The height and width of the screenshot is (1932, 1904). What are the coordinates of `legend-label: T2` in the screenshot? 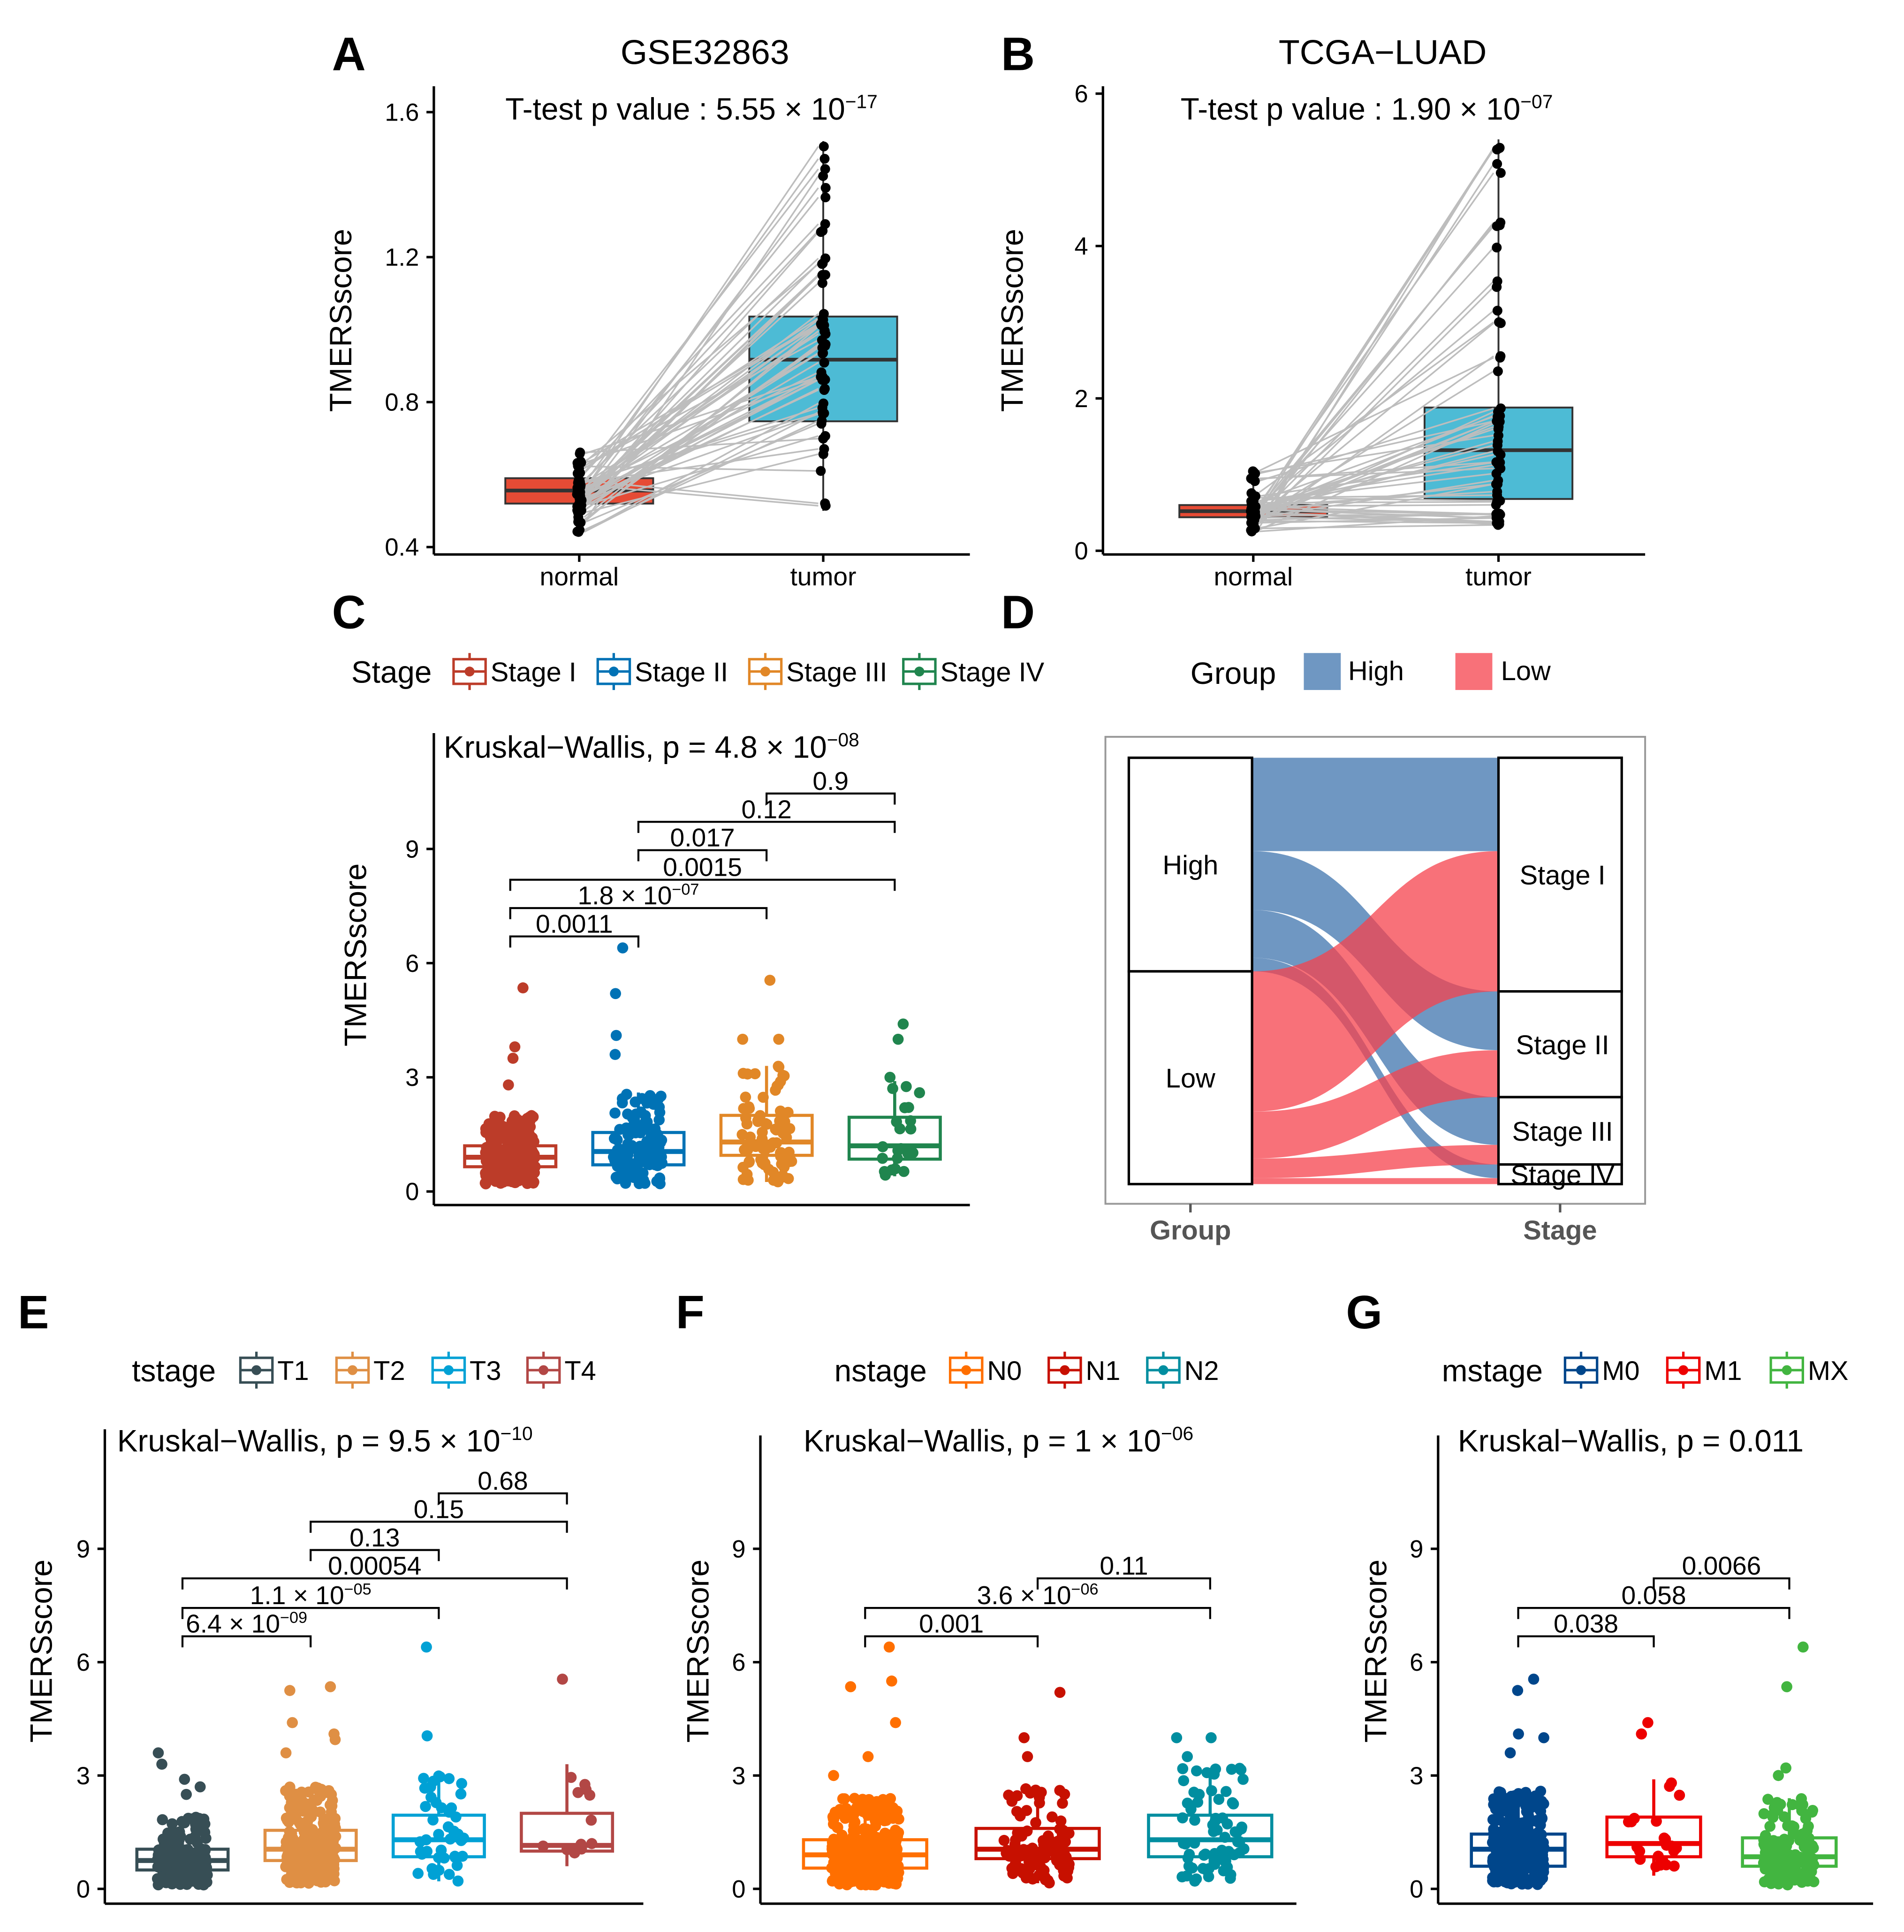 It's located at (389, 1371).